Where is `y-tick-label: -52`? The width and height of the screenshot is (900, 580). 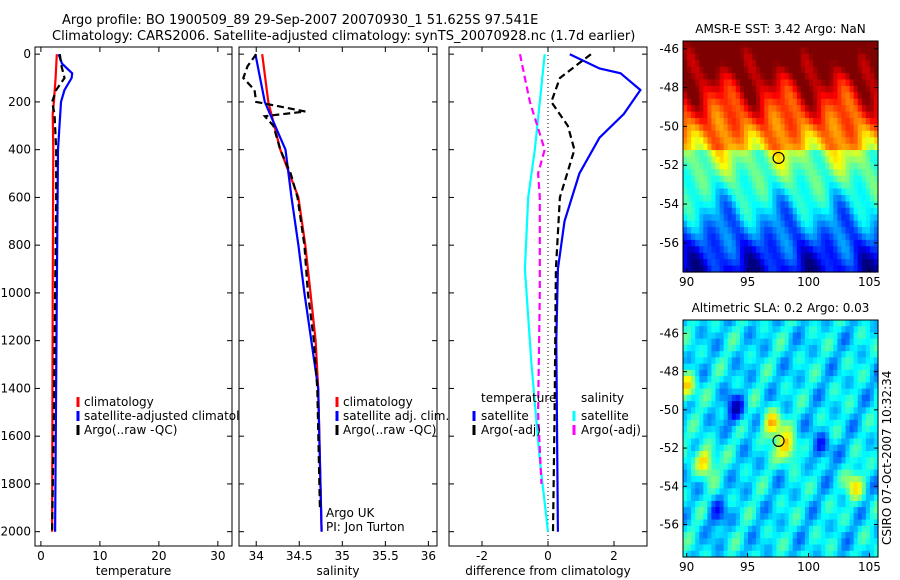
y-tick-label: -52 is located at coordinates (669, 448).